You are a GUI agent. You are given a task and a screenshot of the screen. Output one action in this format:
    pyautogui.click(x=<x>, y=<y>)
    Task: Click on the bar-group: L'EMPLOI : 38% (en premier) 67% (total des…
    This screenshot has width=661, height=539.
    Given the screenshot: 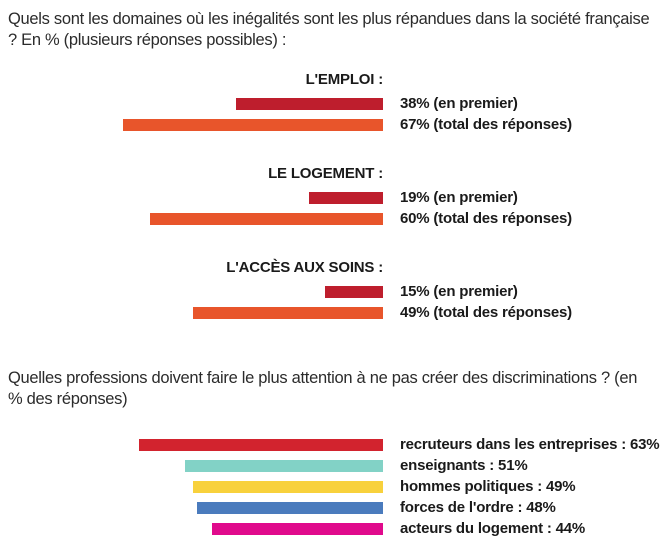 What is the action you would take?
    pyautogui.click(x=330, y=103)
    